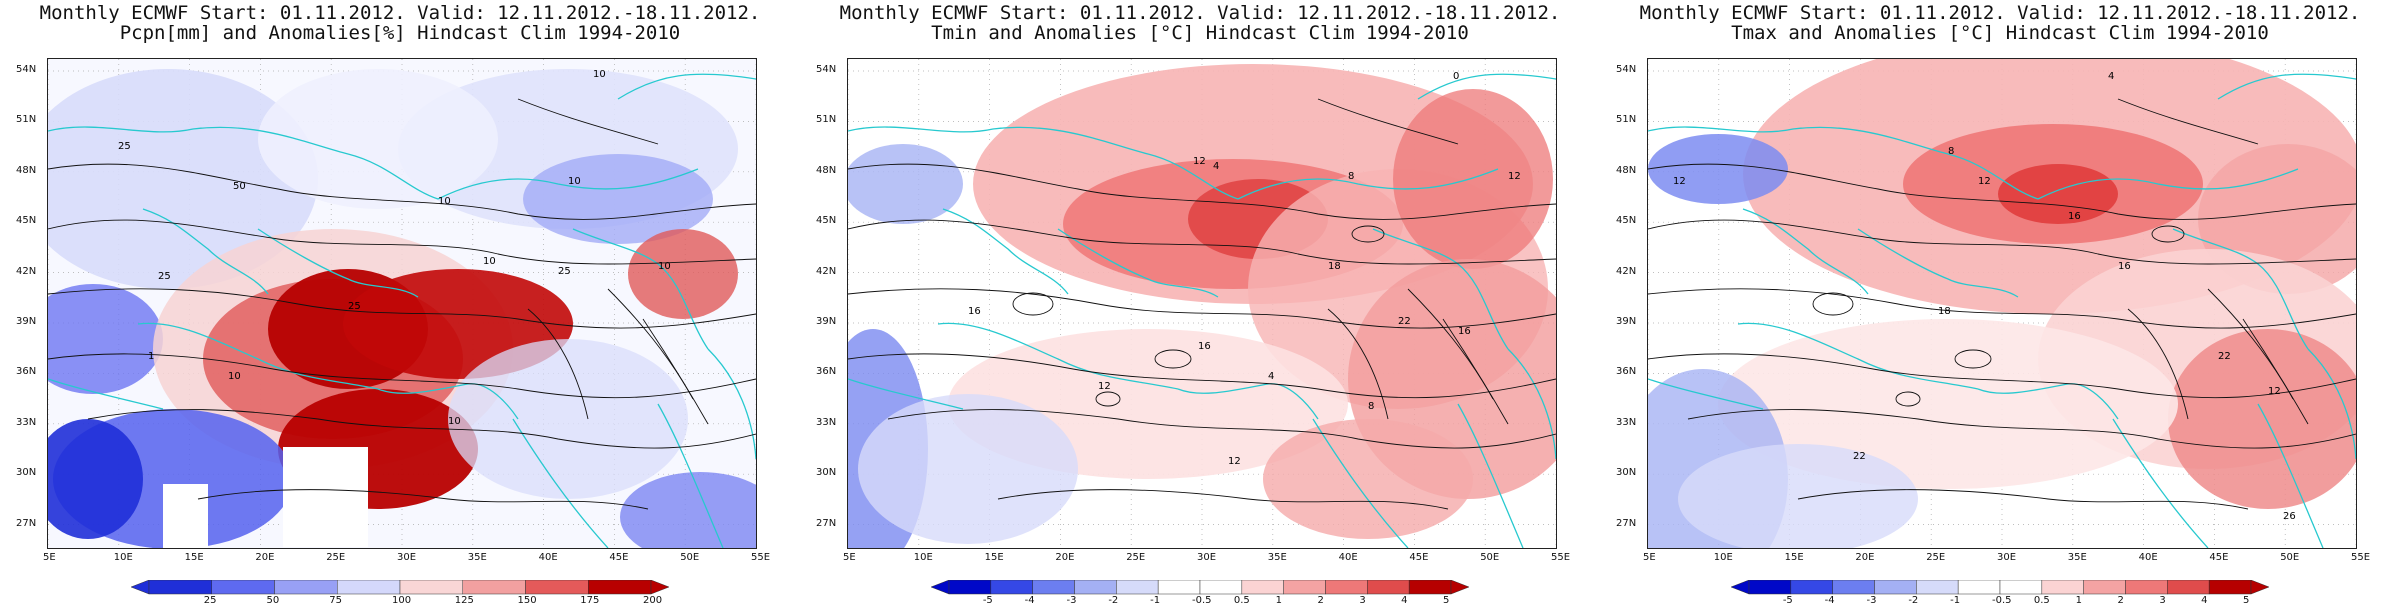 This screenshot has height=606, width=2400. What do you see at coordinates (599, 74) in the screenshot?
I see `contour-label: 10` at bounding box center [599, 74].